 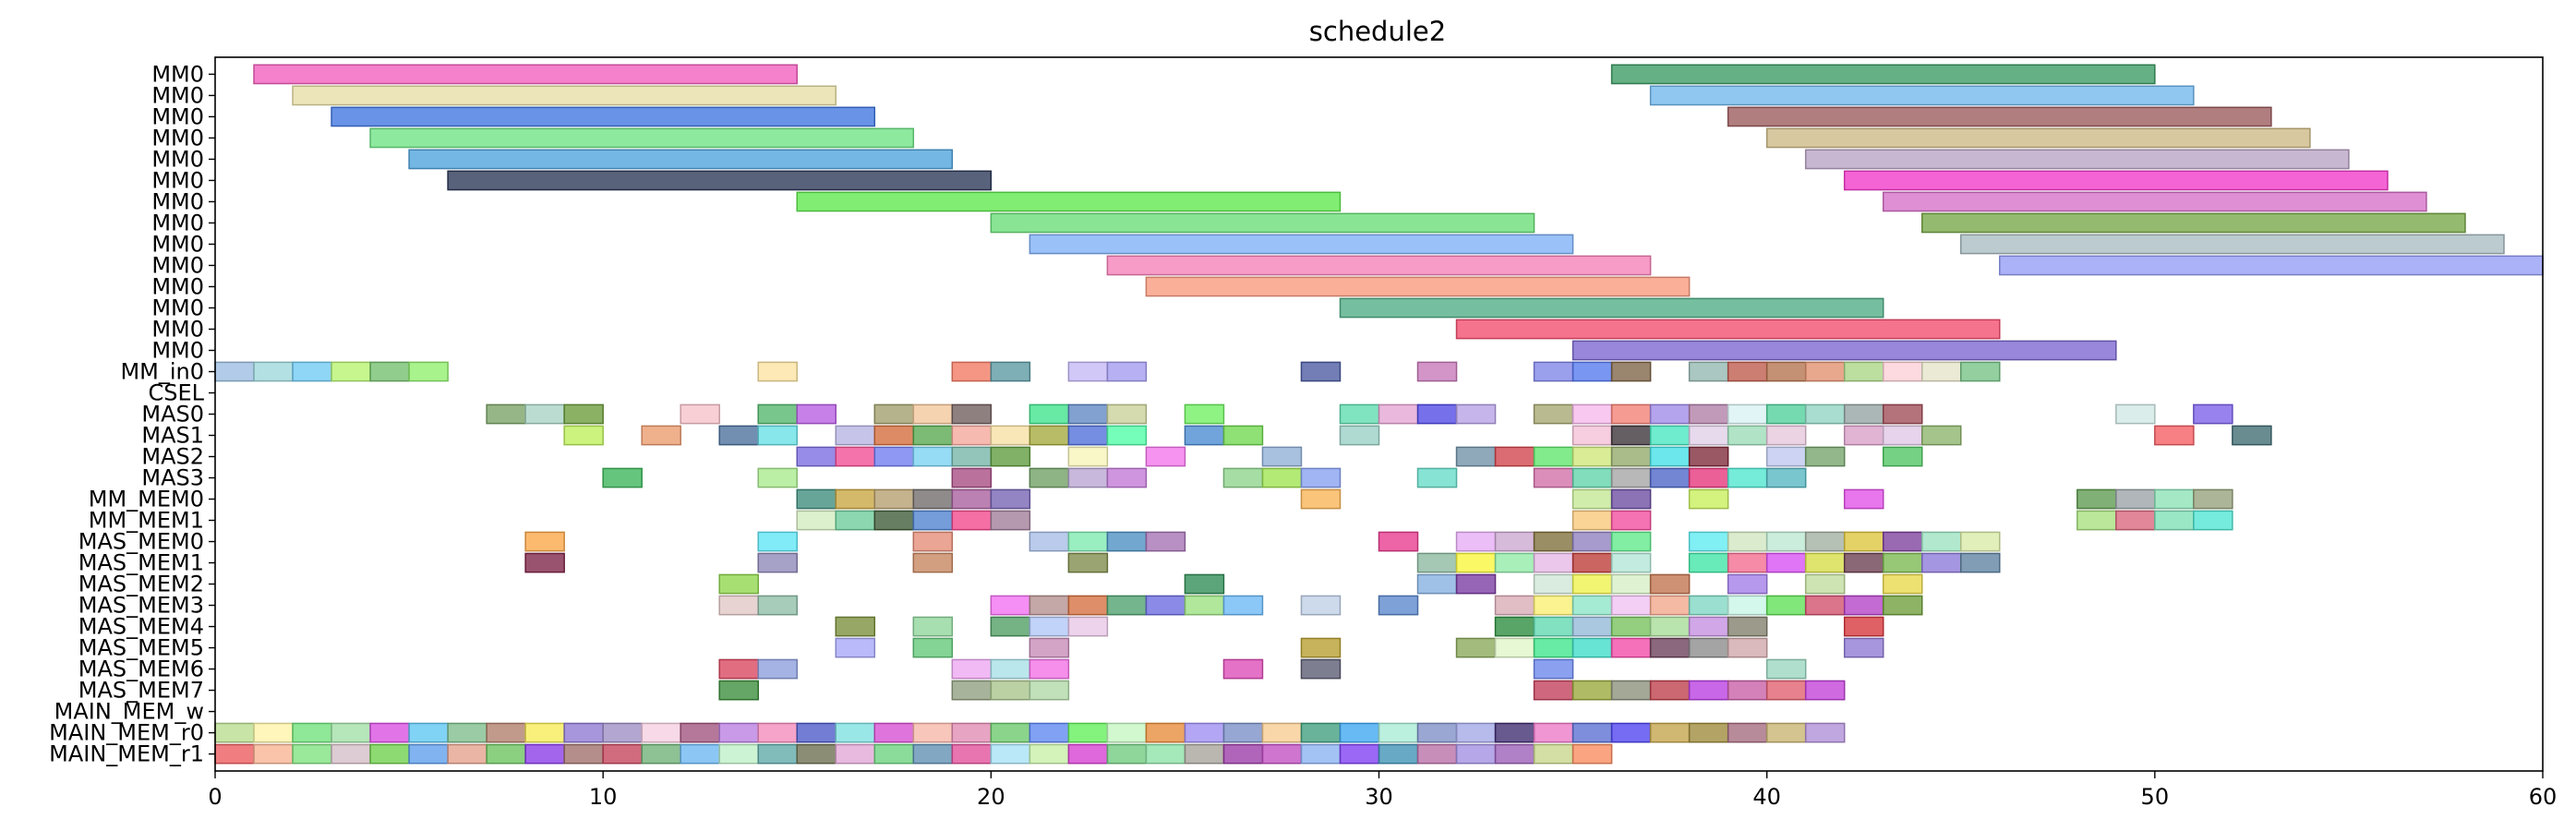 I want to click on y-tick-label-13: MM0, so click(x=177, y=350).